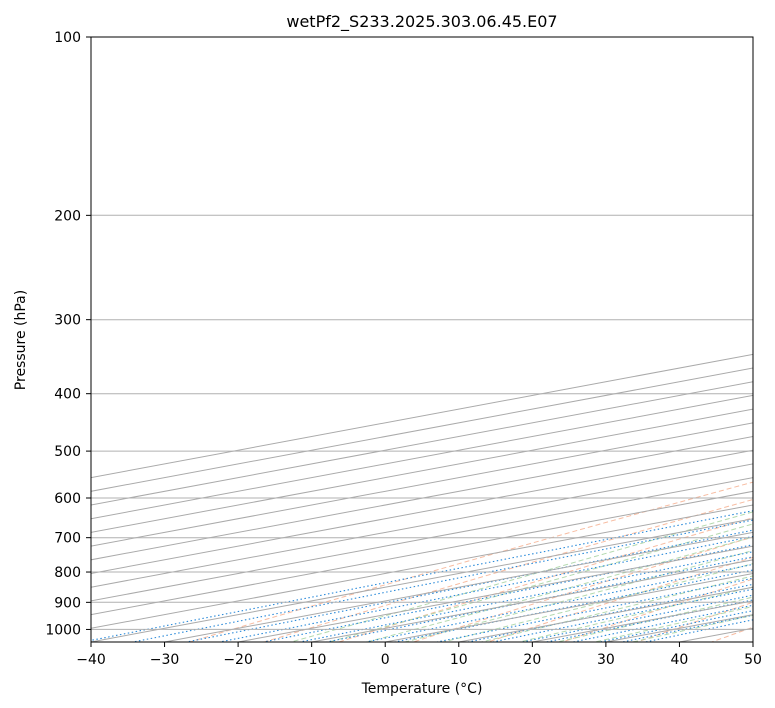 The height and width of the screenshot is (708, 775). Describe the element at coordinates (532, 660) in the screenshot. I see `x-tick-label: 20` at that location.